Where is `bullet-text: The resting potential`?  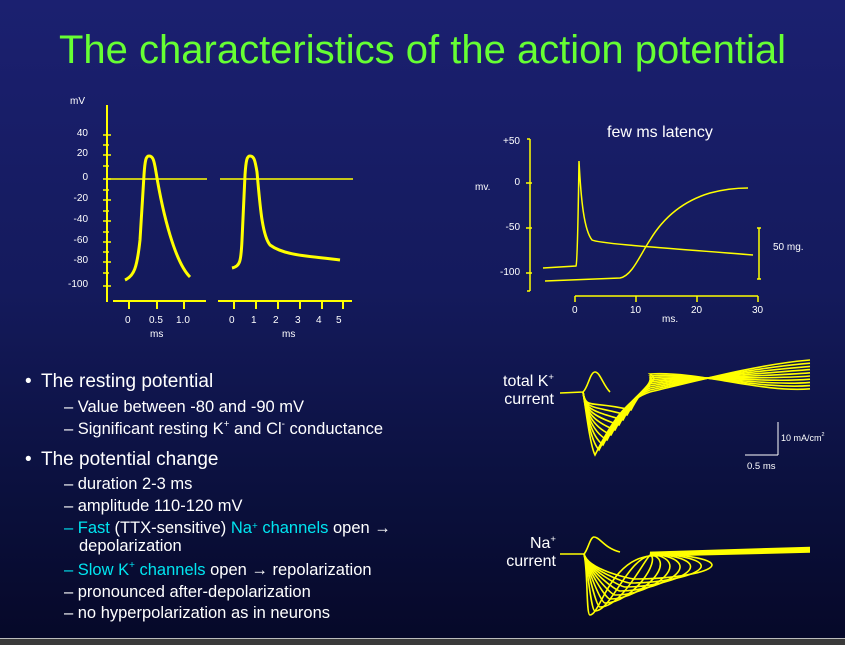 bullet-text: The resting potential is located at coordinates (127, 381).